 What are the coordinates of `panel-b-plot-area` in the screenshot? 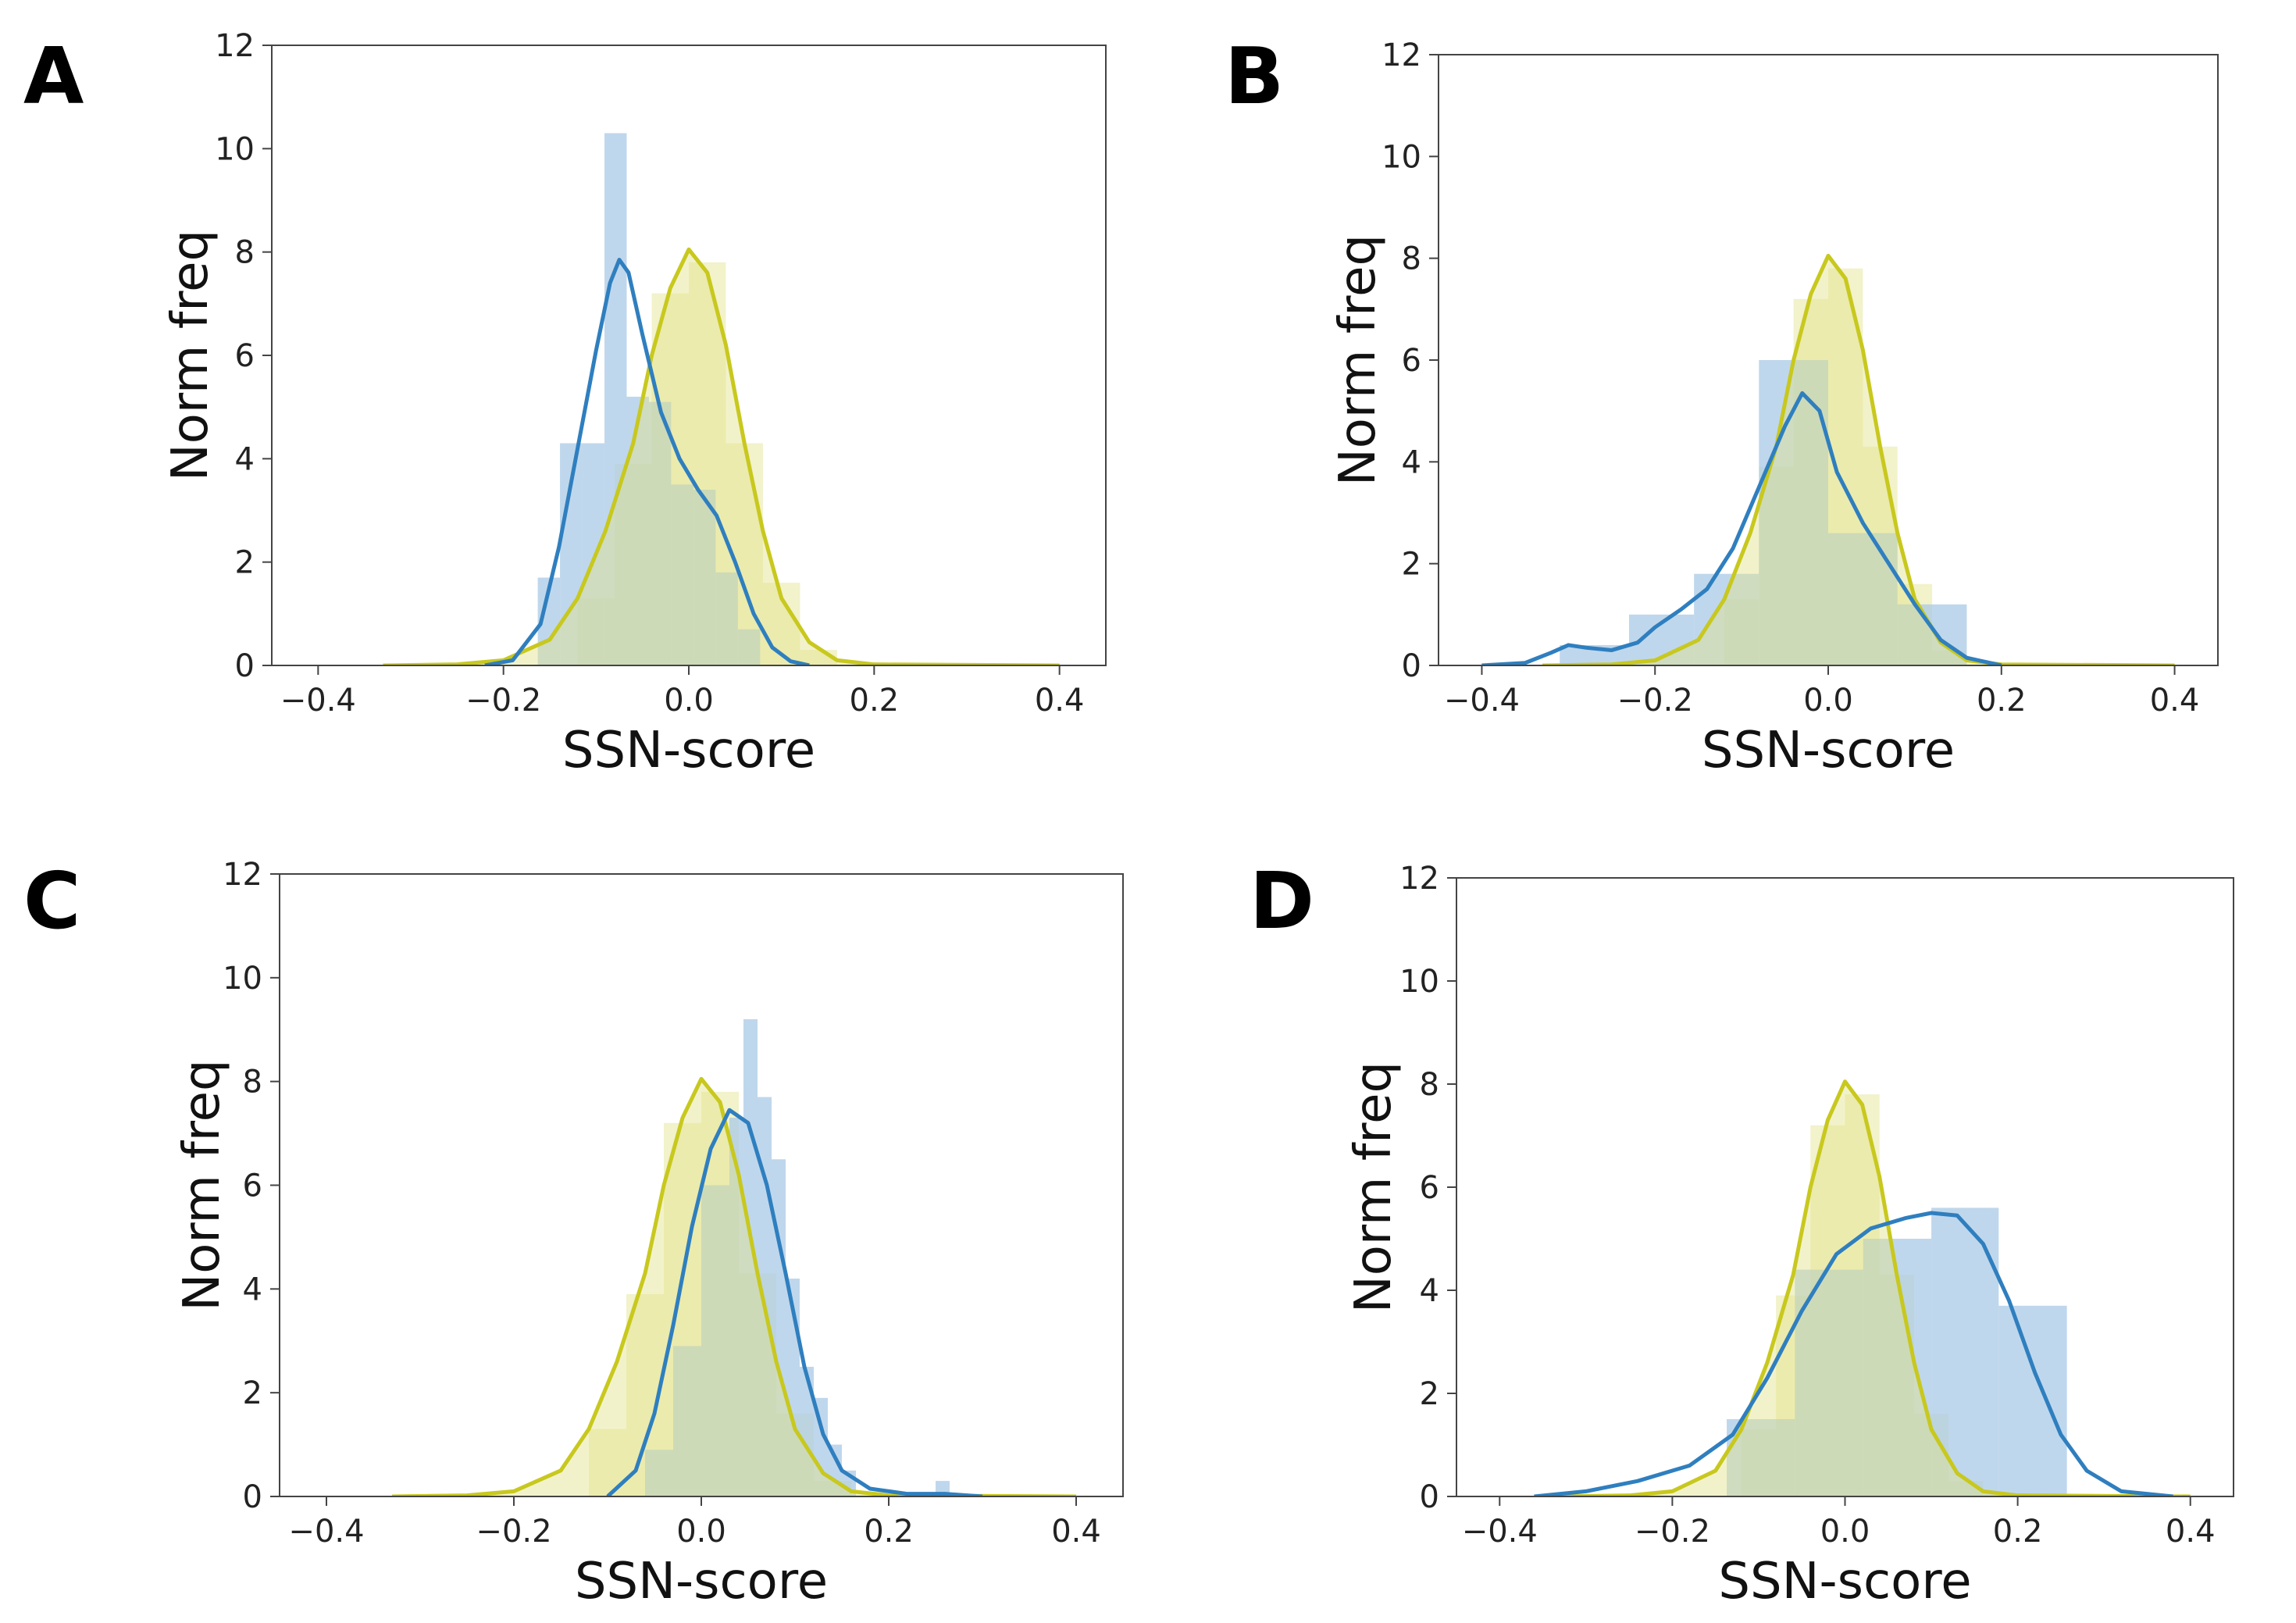 It's located at (1828, 459).